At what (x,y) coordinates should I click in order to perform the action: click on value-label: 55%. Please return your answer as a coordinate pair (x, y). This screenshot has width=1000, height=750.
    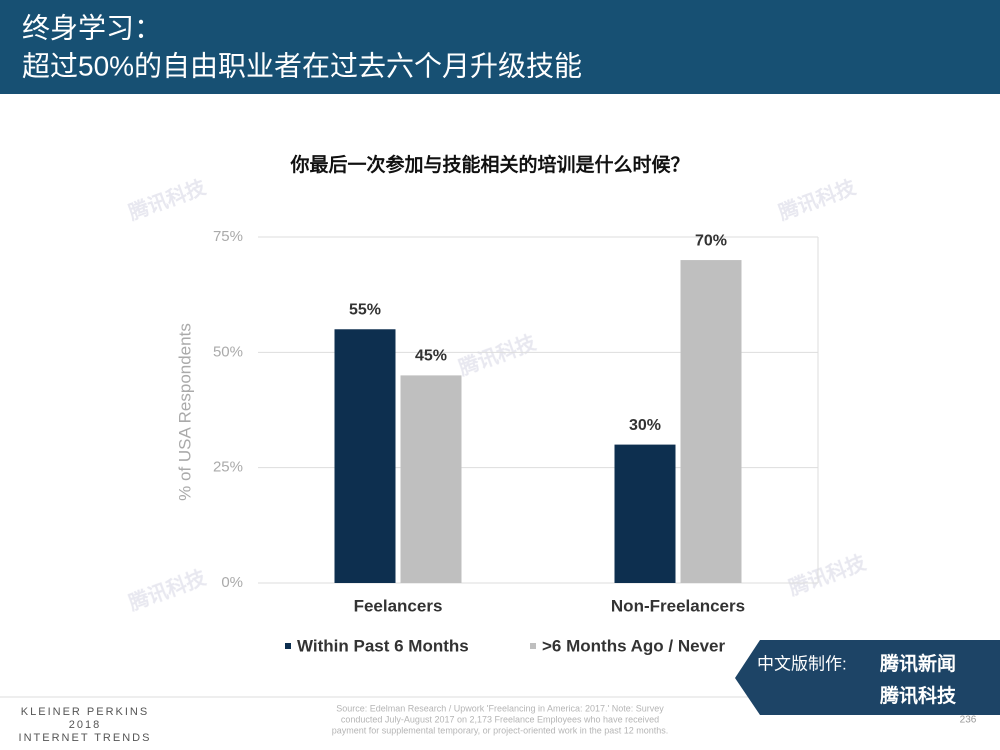
    Looking at the image, I should click on (365, 309).